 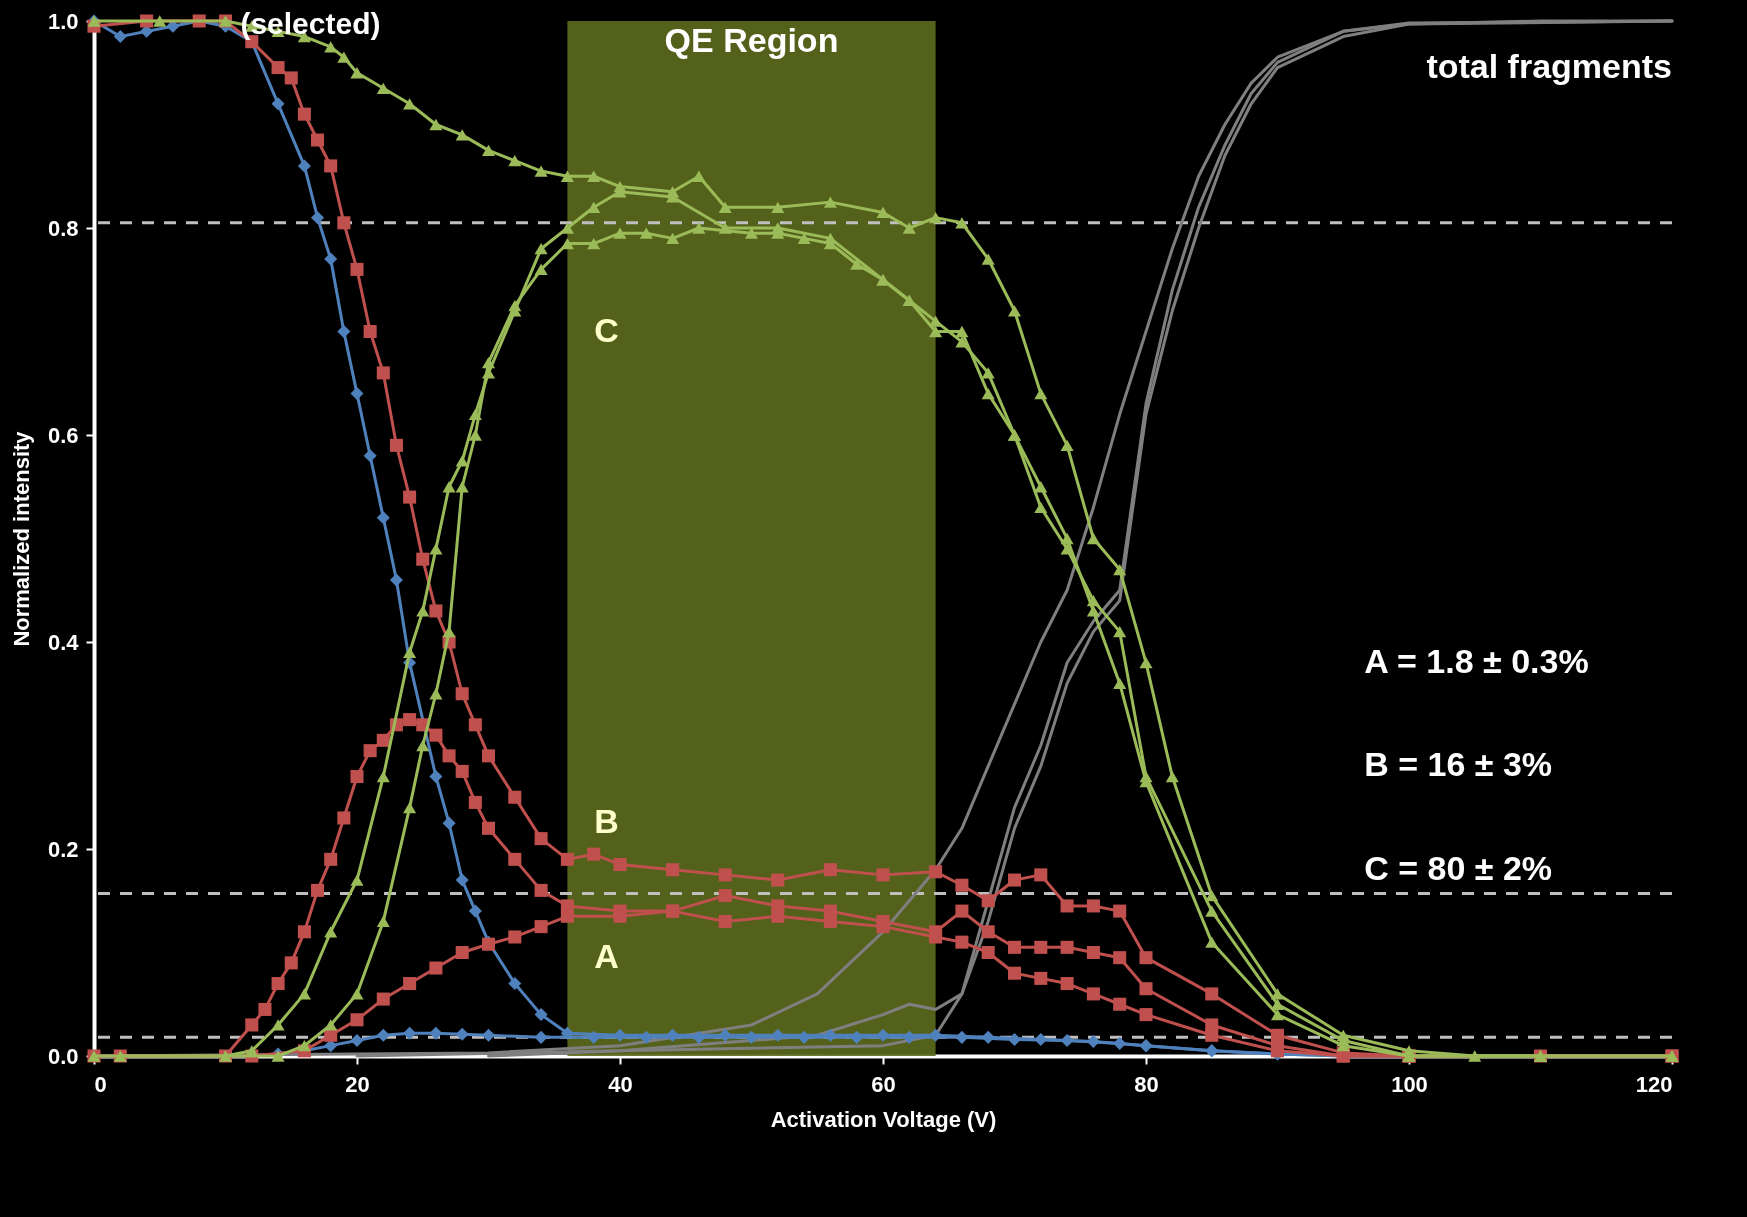 What do you see at coordinates (1458, 867) in the screenshot?
I see `annotation: C = 80 ± 2%` at bounding box center [1458, 867].